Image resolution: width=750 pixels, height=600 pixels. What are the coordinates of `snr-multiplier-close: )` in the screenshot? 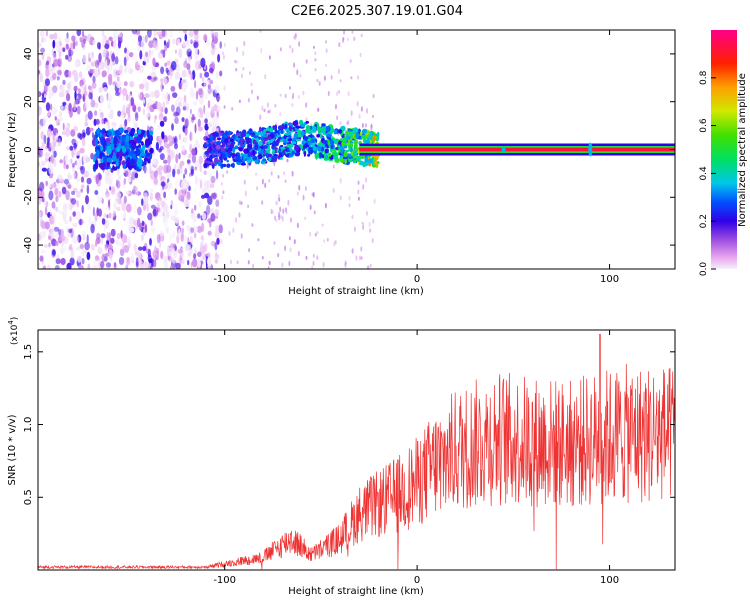 It's located at (15, 319).